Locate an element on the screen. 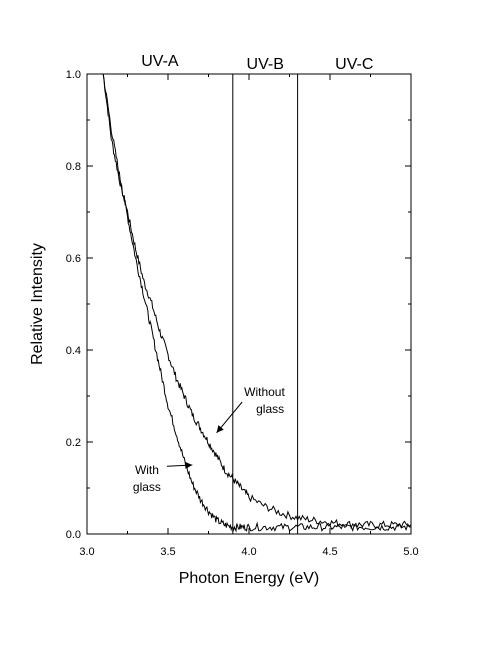  y-axis-title: Relative Intensity is located at coordinates (37, 304).